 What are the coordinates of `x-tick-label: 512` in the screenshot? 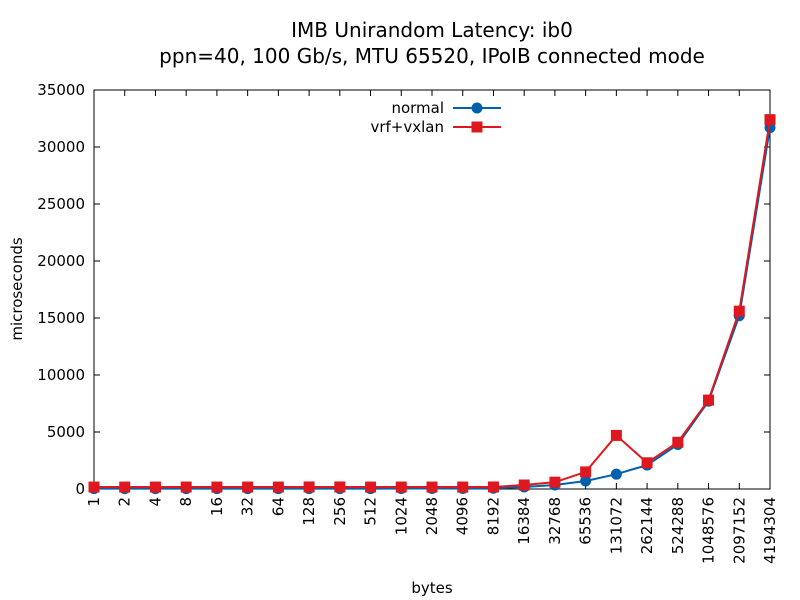 It's located at (371, 511).